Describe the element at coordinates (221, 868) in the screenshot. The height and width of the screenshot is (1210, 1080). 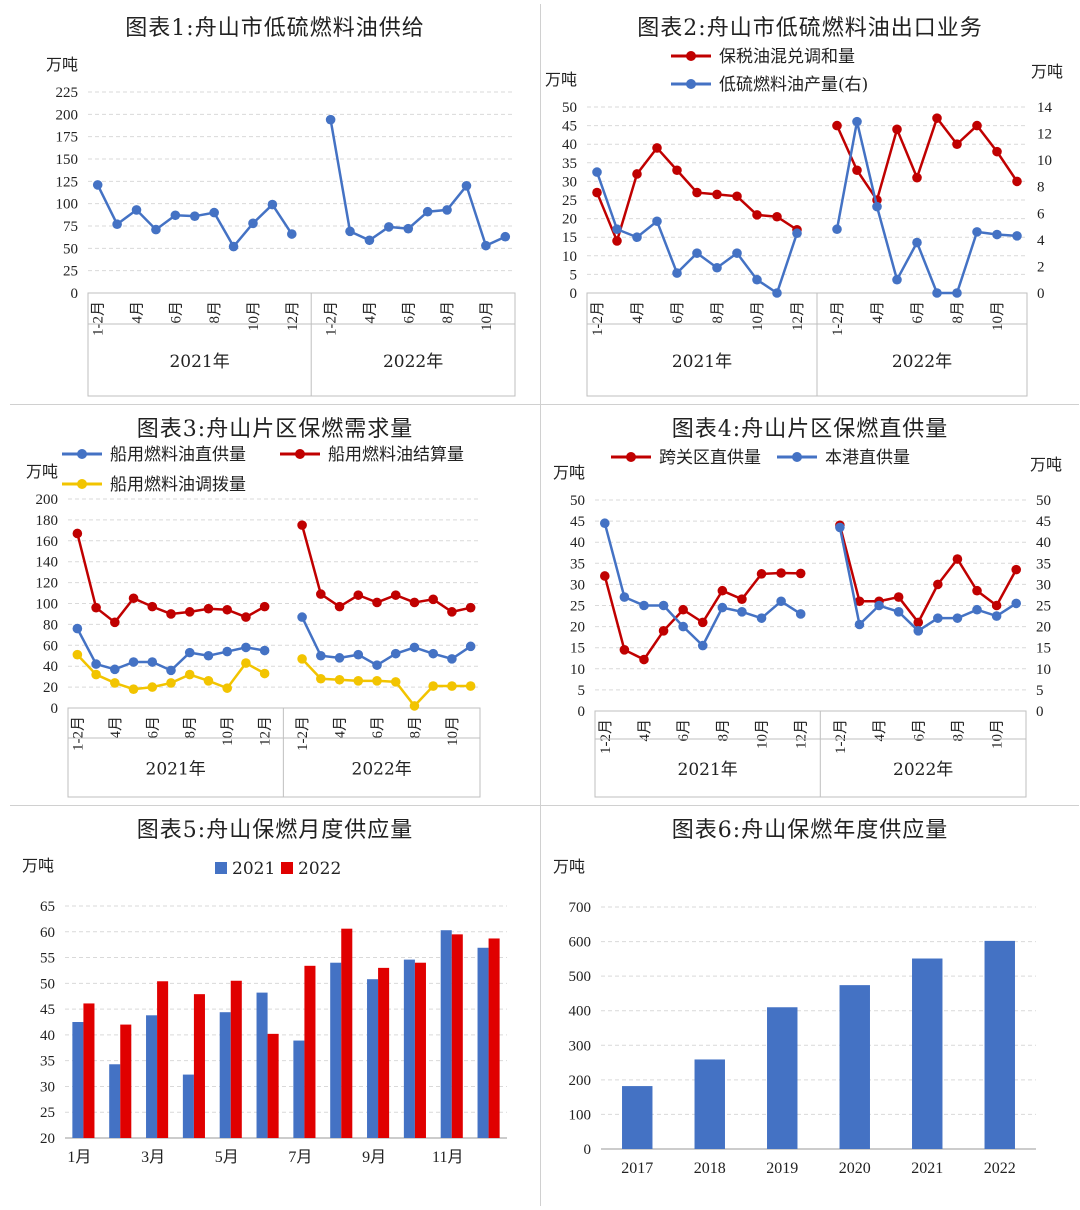
I see `legend-swatch` at that location.